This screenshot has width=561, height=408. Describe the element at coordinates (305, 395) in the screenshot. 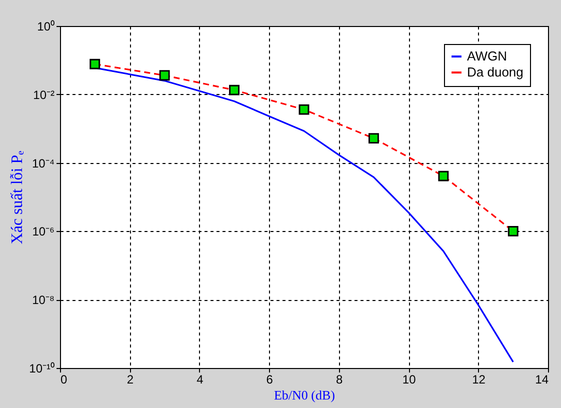

I see `x-axis-title: Eb/N0 (dB)` at that location.